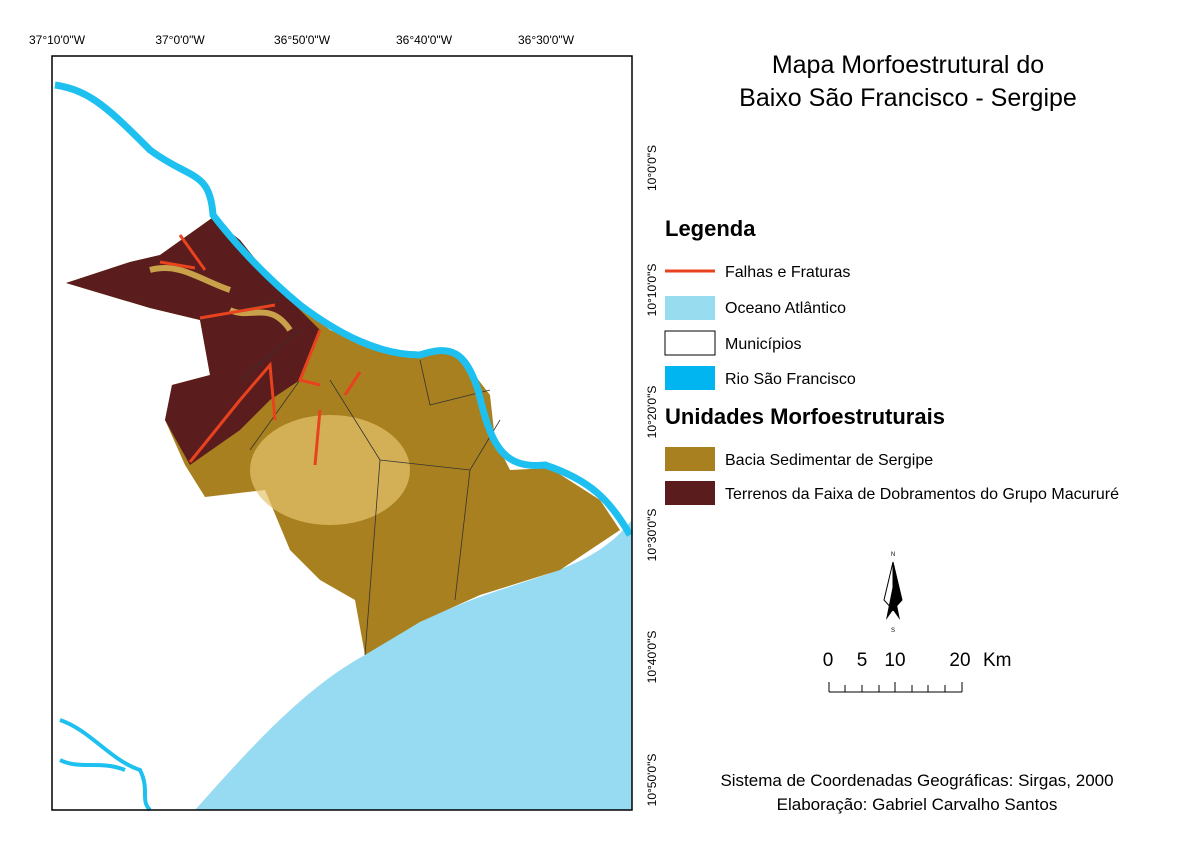 This screenshot has width=1193, height=849. Describe the element at coordinates (787, 272) in the screenshot. I see `legend-label: Falhas e Fraturas` at that location.